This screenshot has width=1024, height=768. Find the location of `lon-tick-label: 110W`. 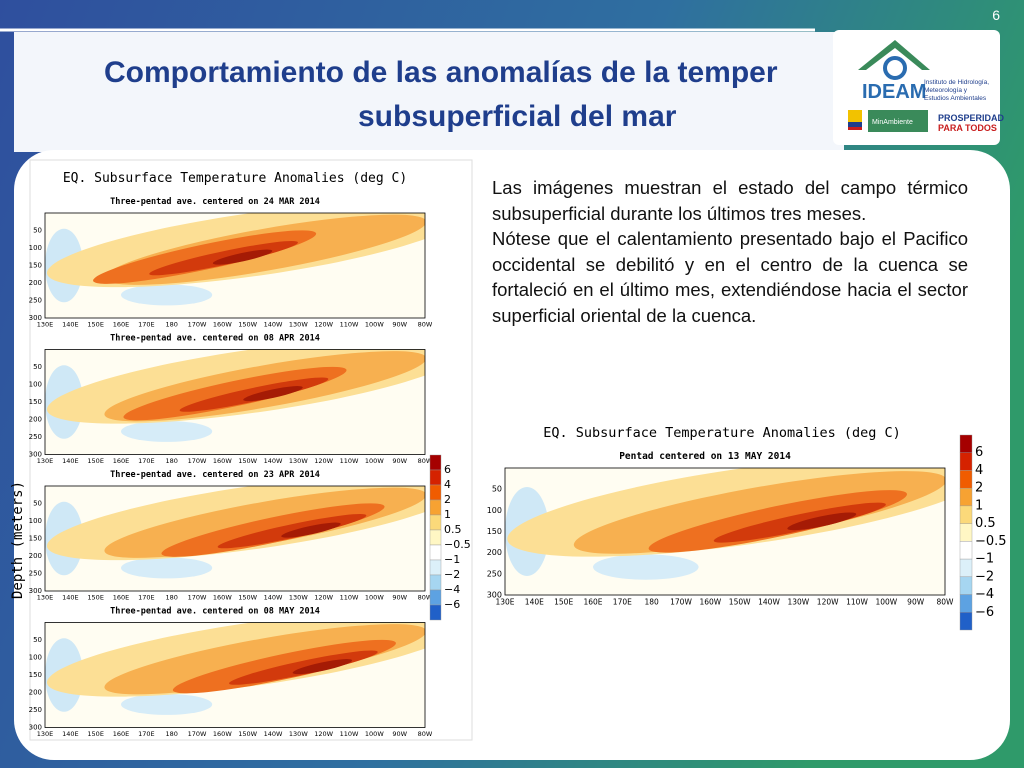

lon-tick-label: 110W is located at coordinates (349, 325).